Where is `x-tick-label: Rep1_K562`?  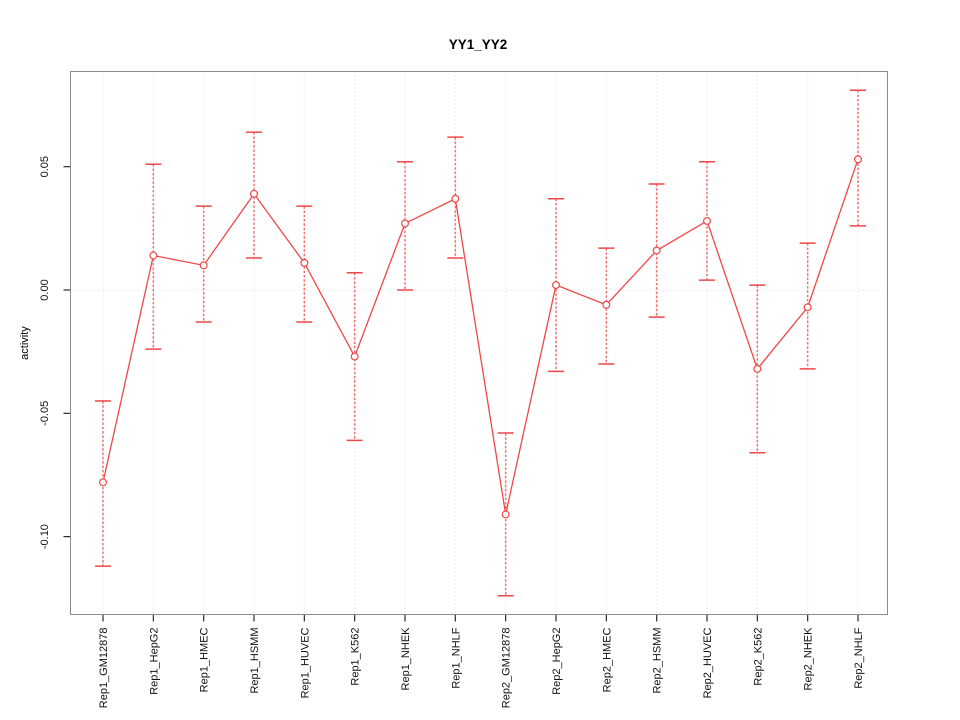 x-tick-label: Rep1_K562 is located at coordinates (356, 657).